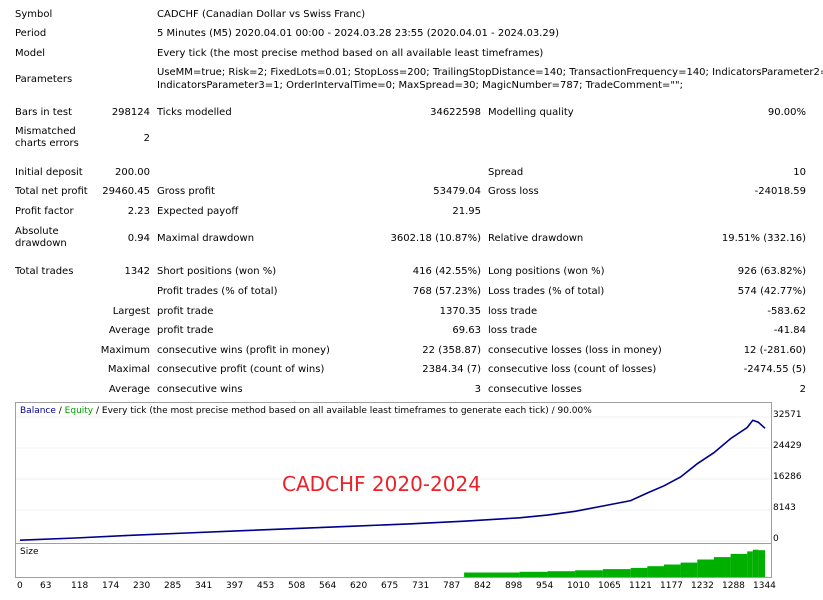 This screenshot has width=823, height=600. What do you see at coordinates (513, 191) in the screenshot?
I see `grossloss-label: Gross loss` at bounding box center [513, 191].